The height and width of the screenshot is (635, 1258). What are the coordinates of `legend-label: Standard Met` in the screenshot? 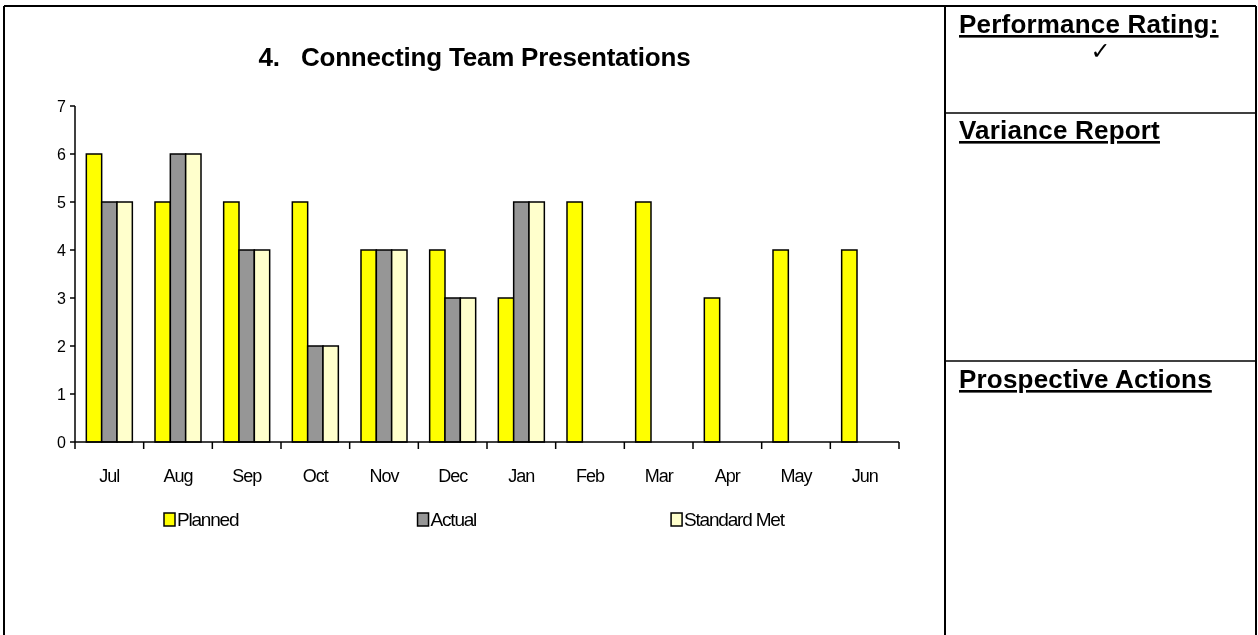 It's located at (735, 519).